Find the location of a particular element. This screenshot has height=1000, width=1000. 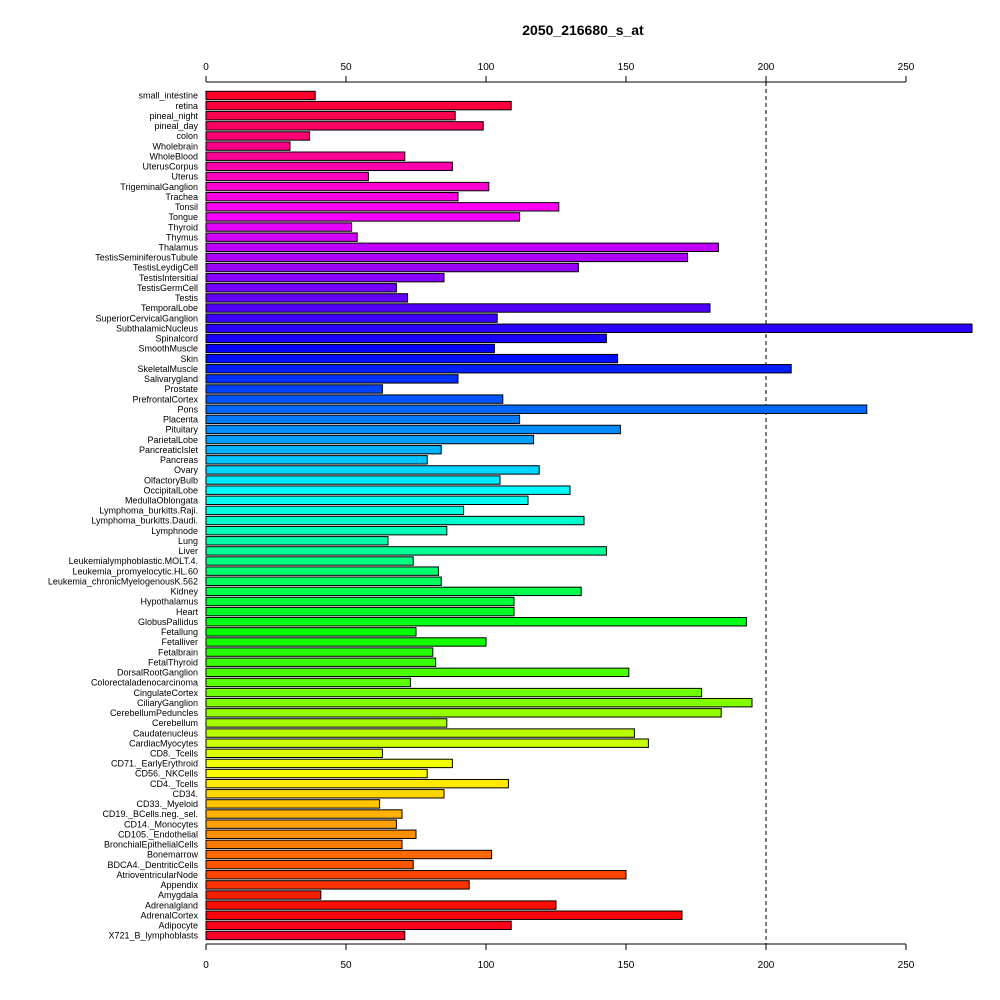

category-label: Skin is located at coordinates (189, 359).